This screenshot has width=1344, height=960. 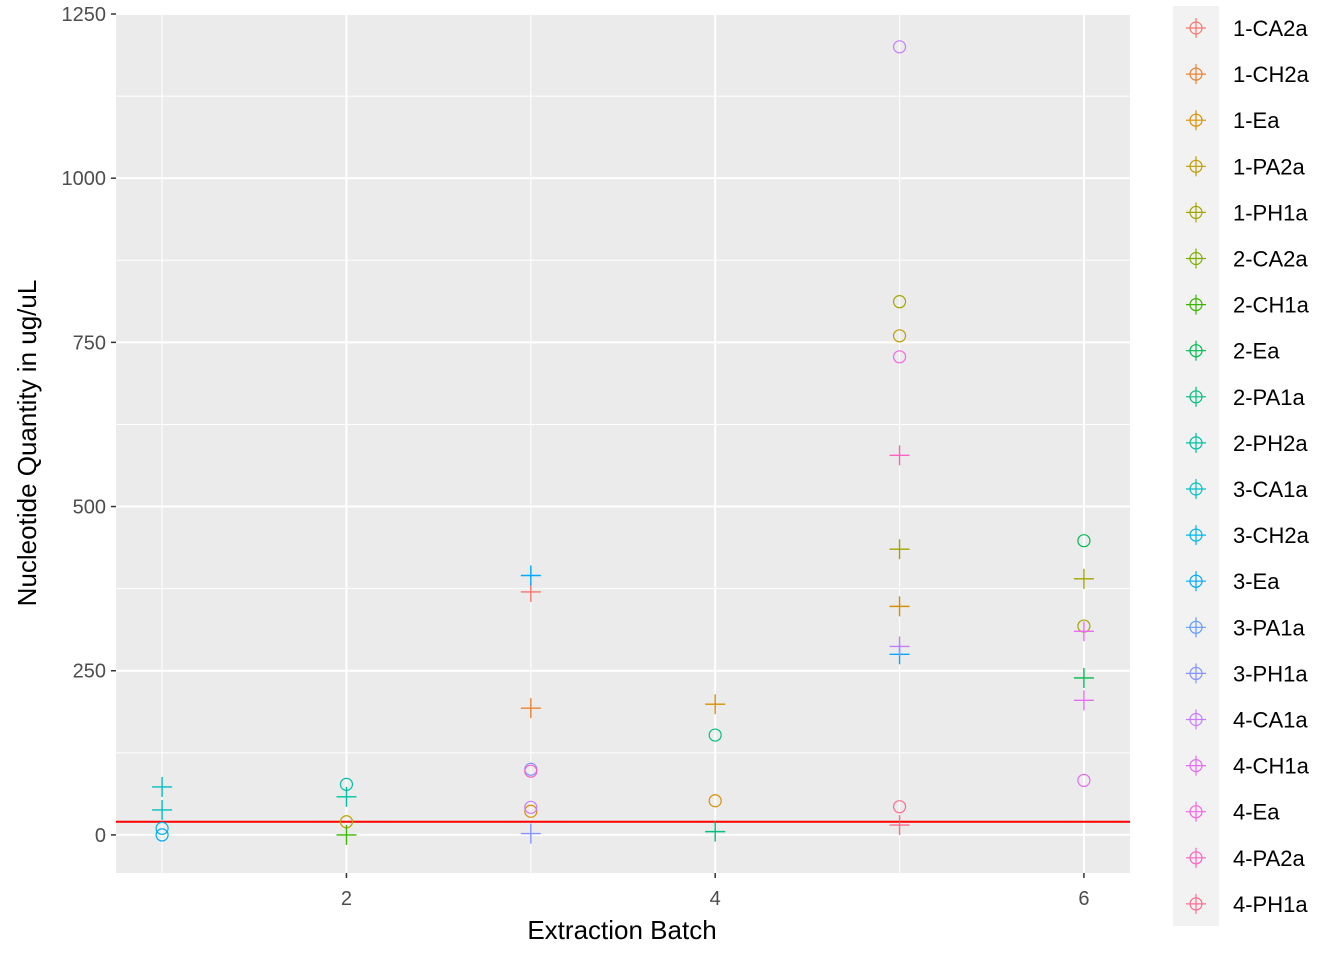 What do you see at coordinates (100, 836) in the screenshot?
I see `y-tick-label: 0` at bounding box center [100, 836].